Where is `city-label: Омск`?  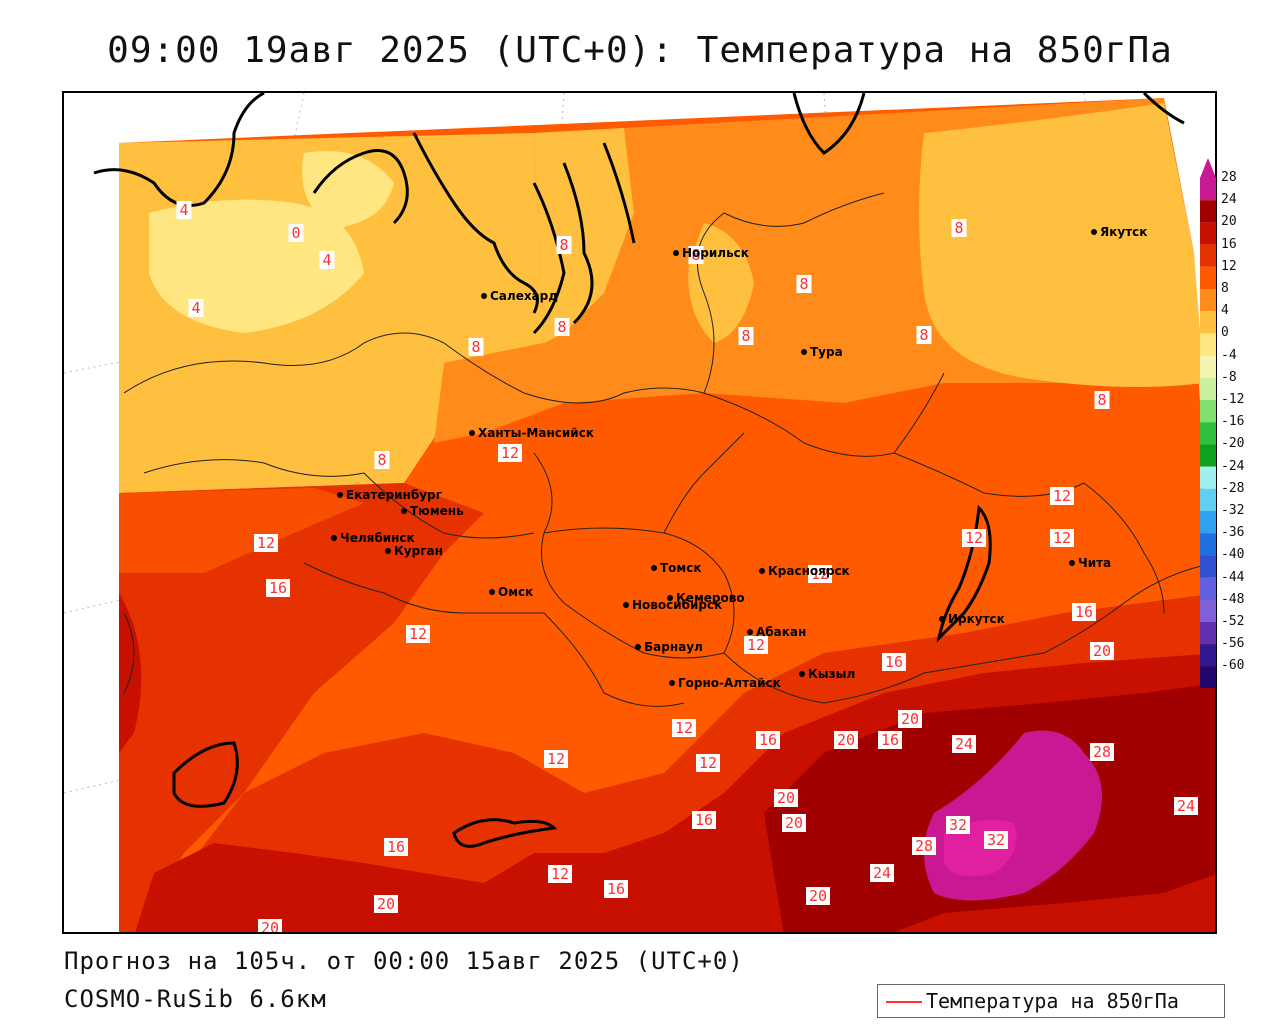
city-label: Омск is located at coordinates (515, 592).